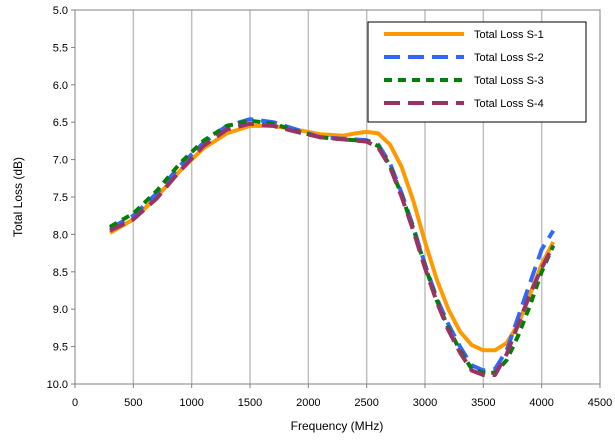 This screenshot has width=615, height=446. What do you see at coordinates (483, 403) in the screenshot?
I see `x-tick-label: 3500` at bounding box center [483, 403].